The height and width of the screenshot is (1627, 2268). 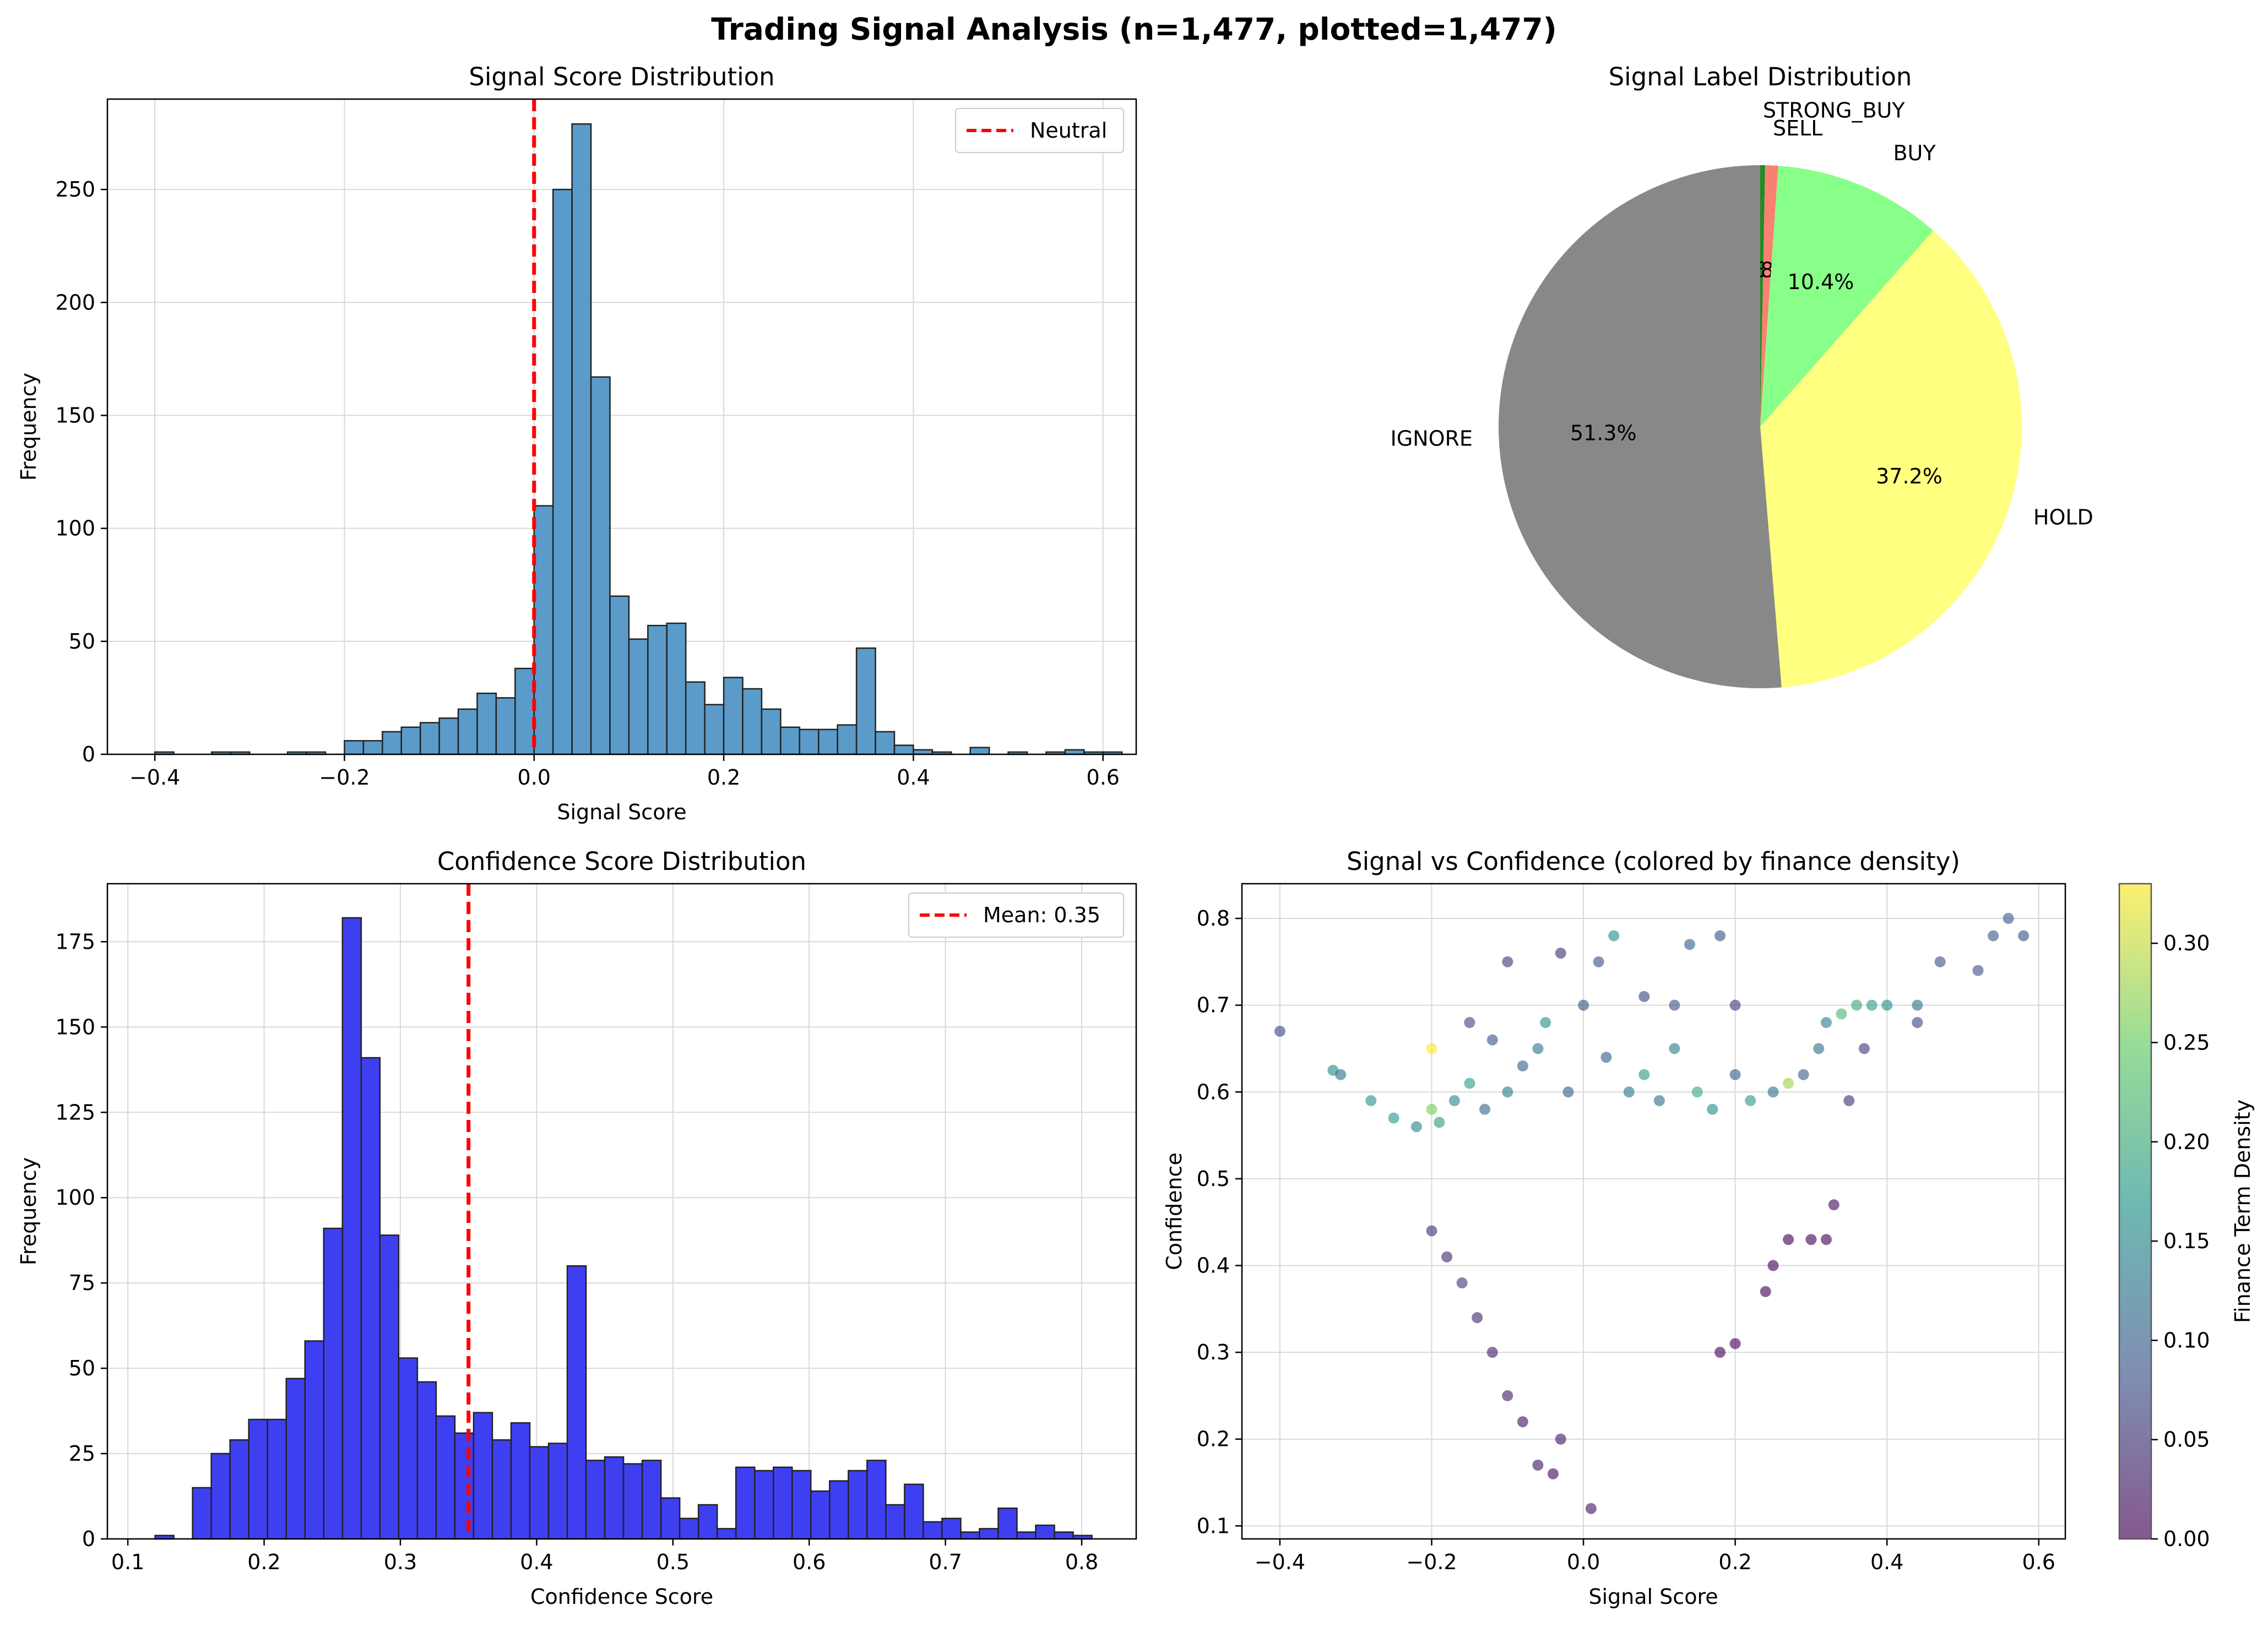 What do you see at coordinates (155, 777) in the screenshot?
I see `signal-x-tick-label: −0.4` at bounding box center [155, 777].